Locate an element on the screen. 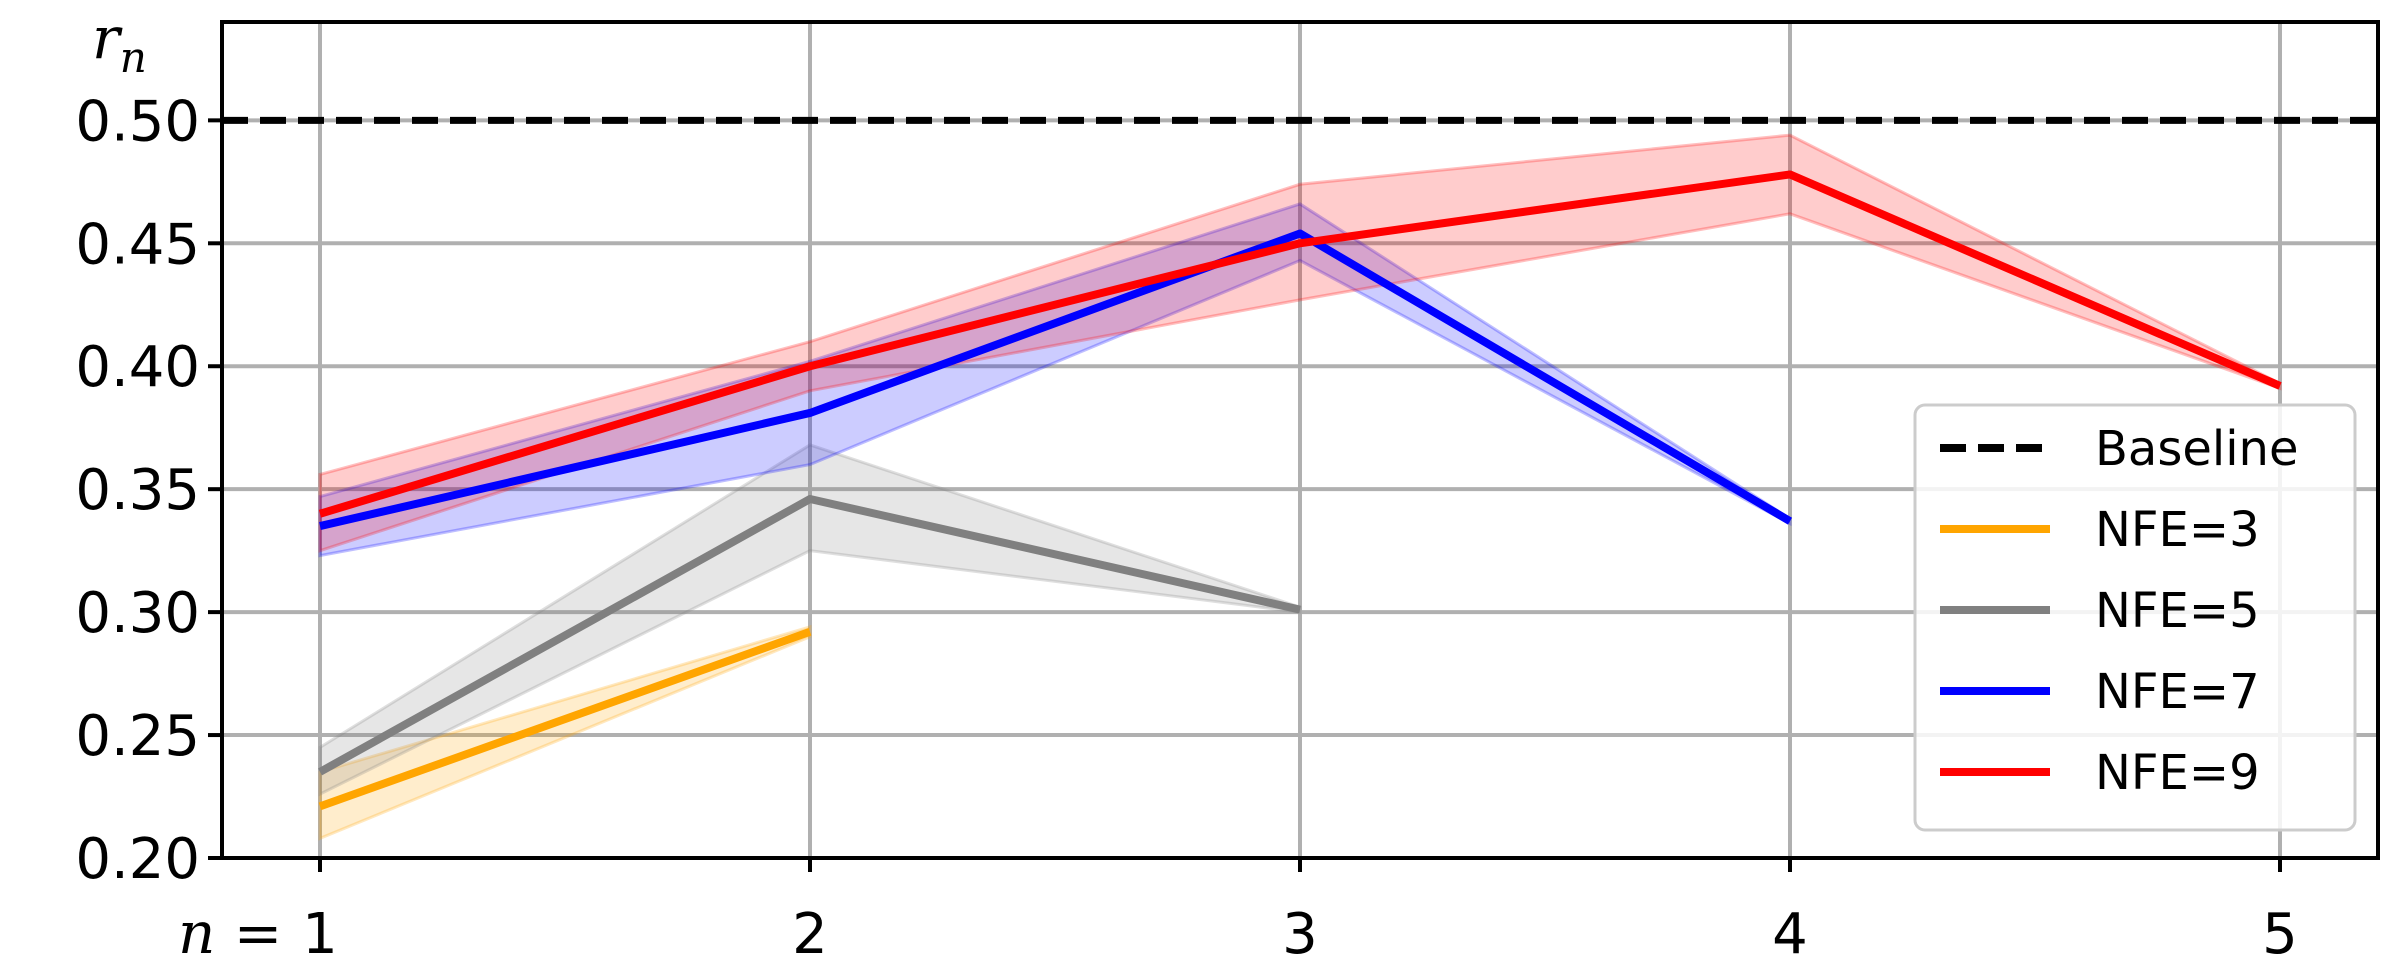  legend: Baseline NFE=3 NFE=5 NFE=7 NFE=9 is located at coordinates (2135, 617).